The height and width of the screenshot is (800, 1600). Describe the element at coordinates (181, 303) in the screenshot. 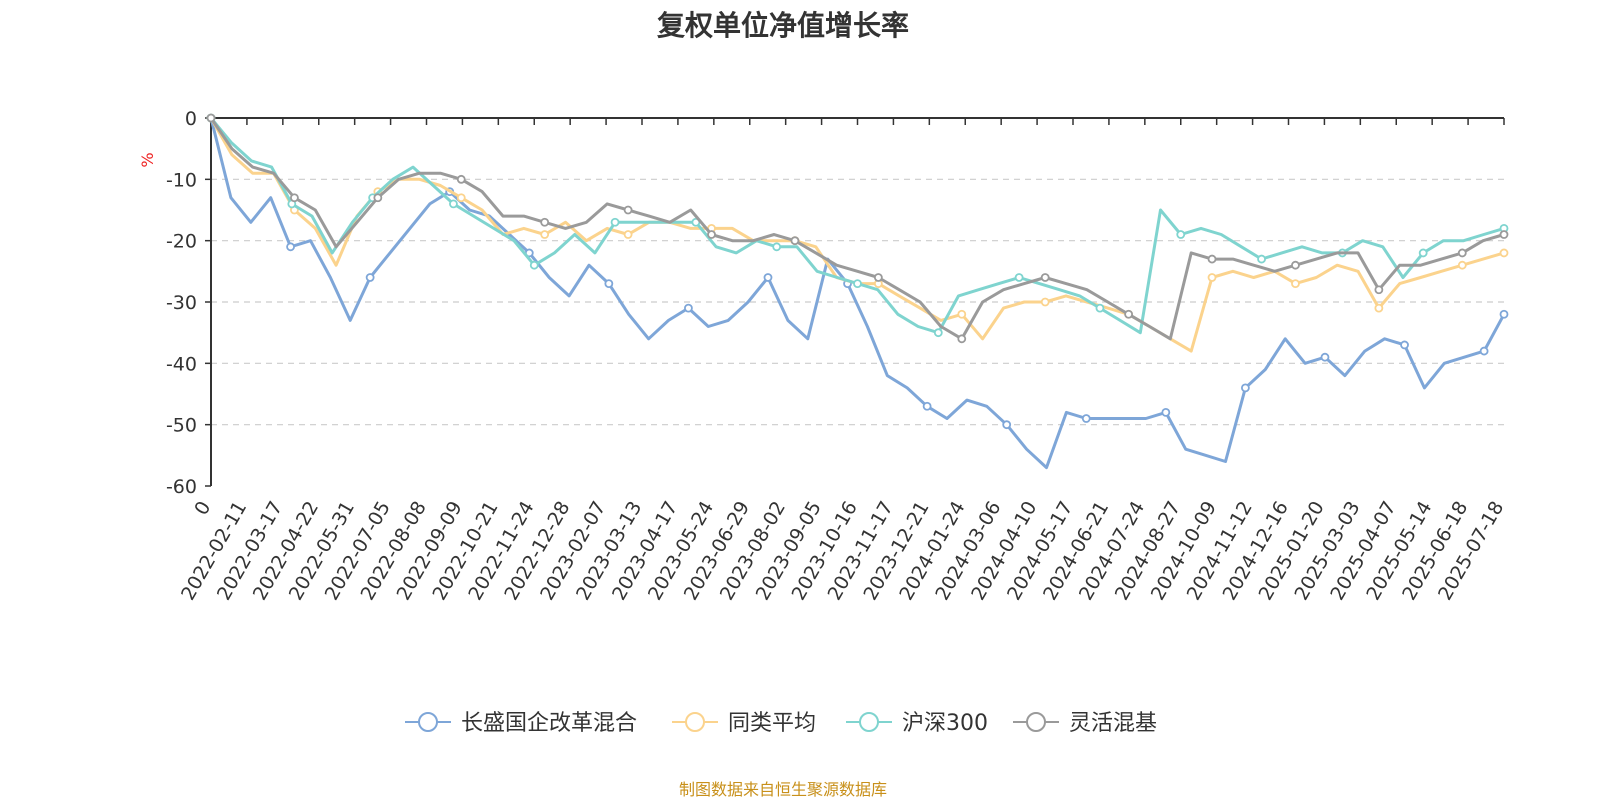

I see `y-tick-label: -30` at that location.